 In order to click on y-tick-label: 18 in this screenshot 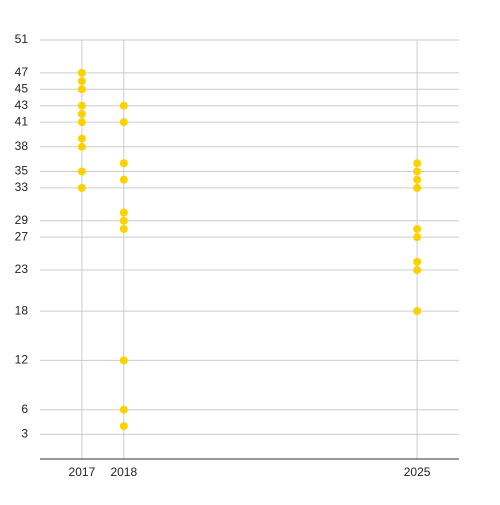, I will do `click(22, 310)`.